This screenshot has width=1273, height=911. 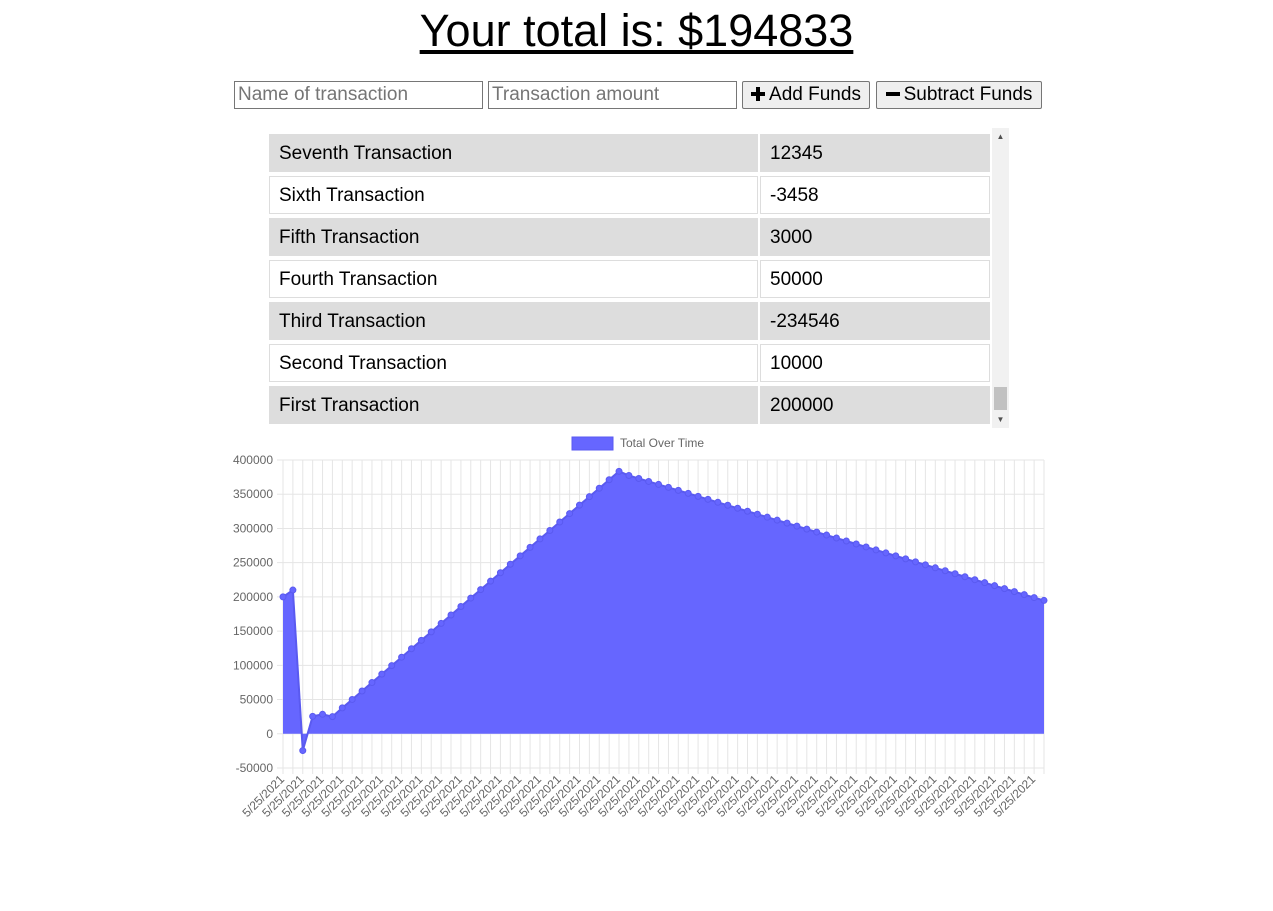 What do you see at coordinates (1000, 278) in the screenshot?
I see `table-scrollbar: ▲ ▼` at bounding box center [1000, 278].